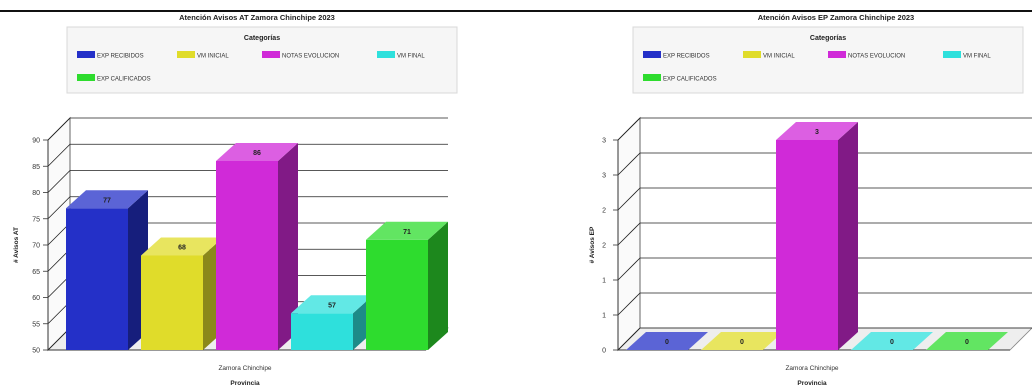  I want to click on chart-title: Atención Avisos EP Zamora Chinchipe 2023, so click(836, 17).